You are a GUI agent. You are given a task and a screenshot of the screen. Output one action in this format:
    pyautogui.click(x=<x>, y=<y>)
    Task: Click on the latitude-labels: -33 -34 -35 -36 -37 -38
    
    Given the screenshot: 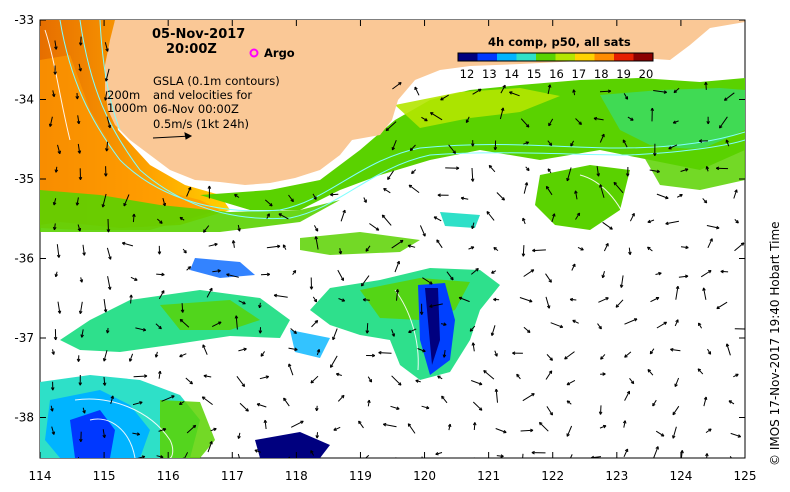 What is the action you would take?
    pyautogui.click(x=24, y=219)
    